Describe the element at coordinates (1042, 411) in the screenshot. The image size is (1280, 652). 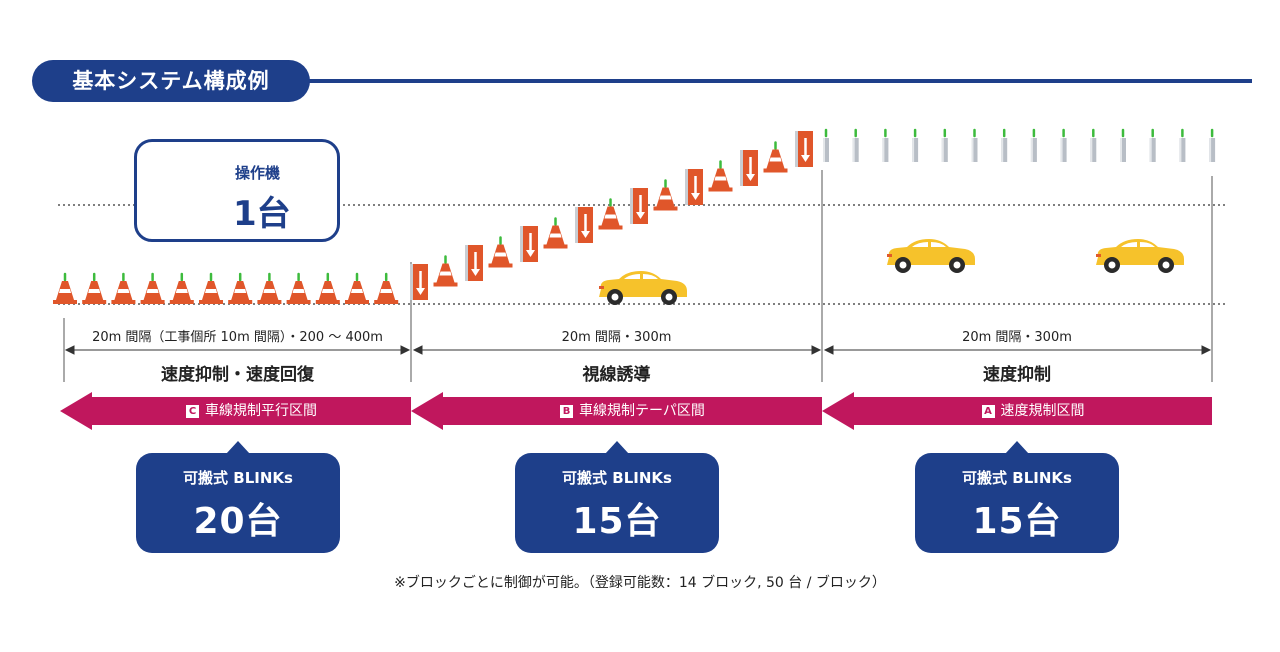
I see `zone-label-text: 速度規制区間` at that location.